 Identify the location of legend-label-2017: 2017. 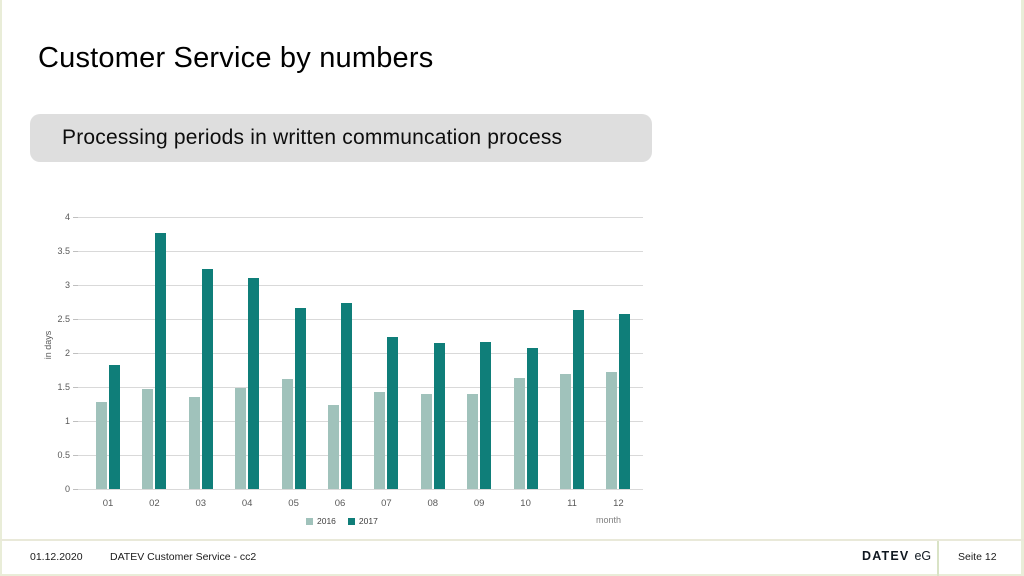
(368, 521).